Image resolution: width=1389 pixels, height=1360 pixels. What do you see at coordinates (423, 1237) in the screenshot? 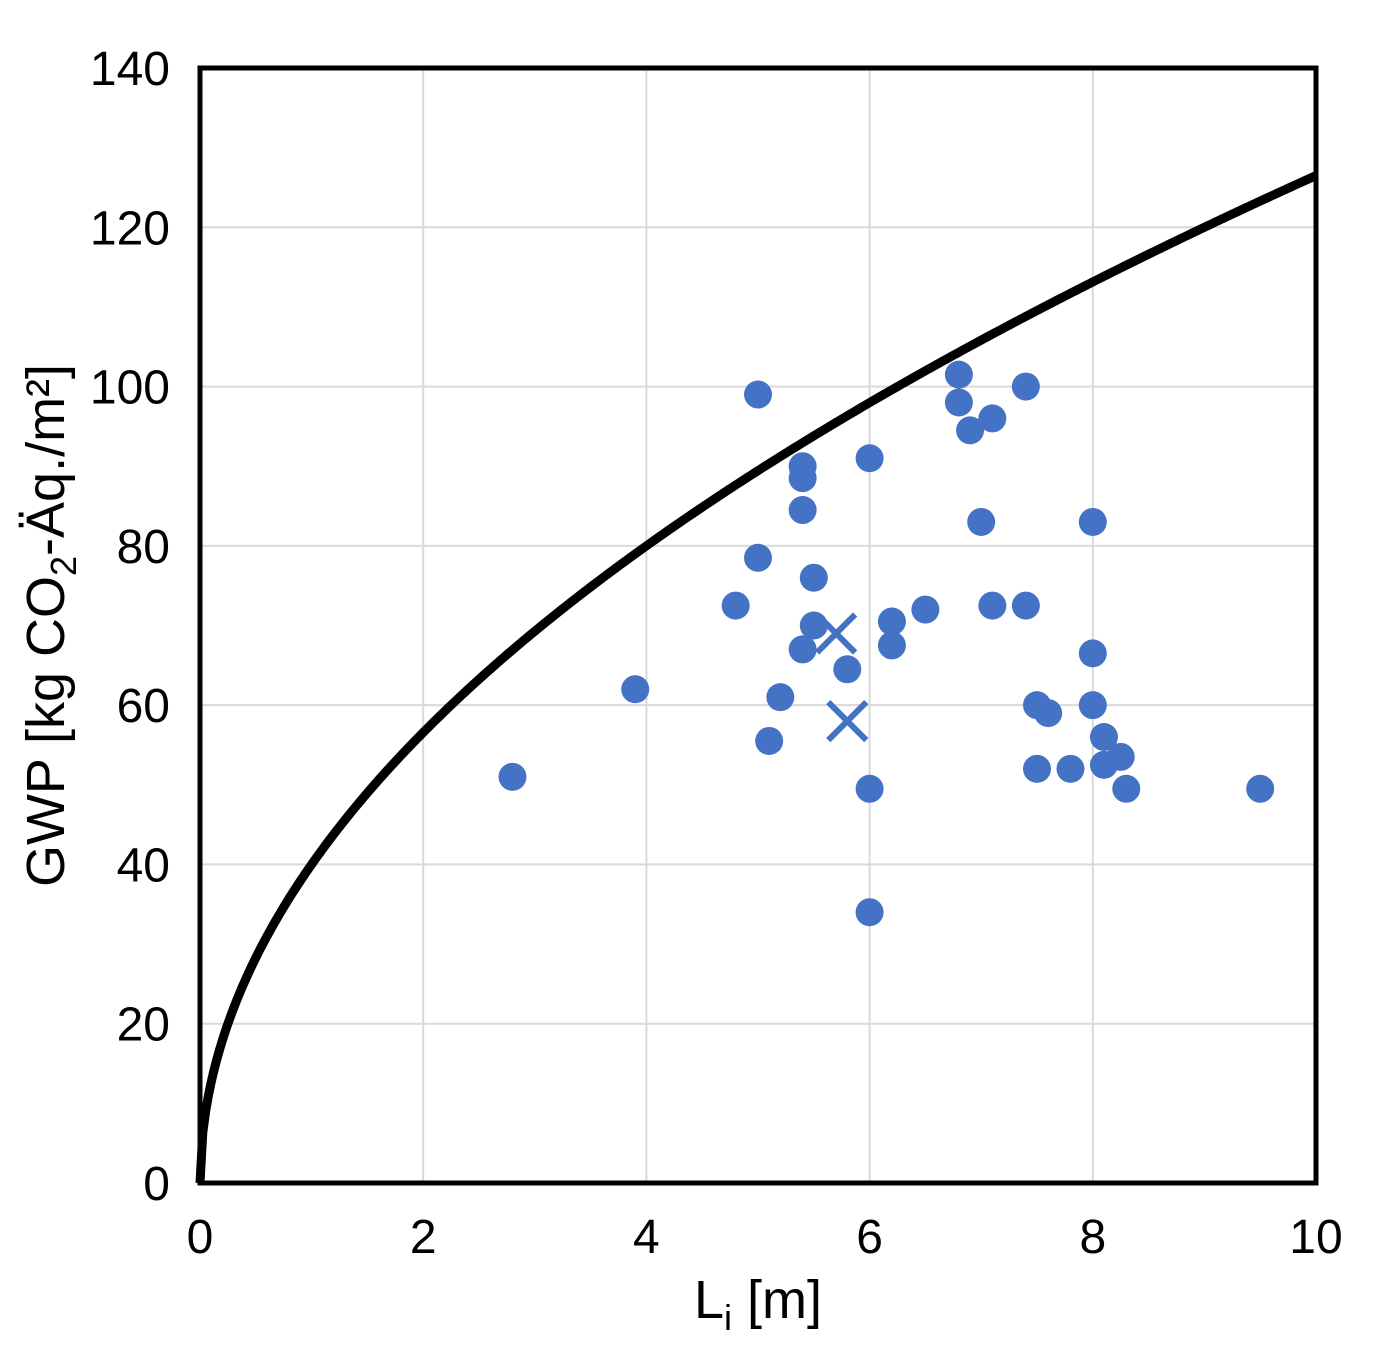
I see `x-tick-label: 2` at bounding box center [423, 1237].